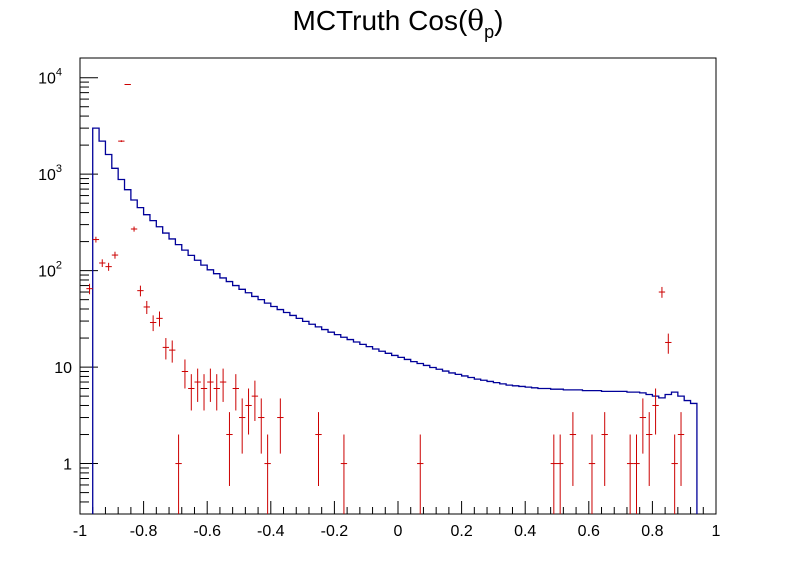 Image resolution: width=796 pixels, height=572 pixels. What do you see at coordinates (50, 77) in the screenshot?
I see `y-tick-label: 10⁴` at bounding box center [50, 77].